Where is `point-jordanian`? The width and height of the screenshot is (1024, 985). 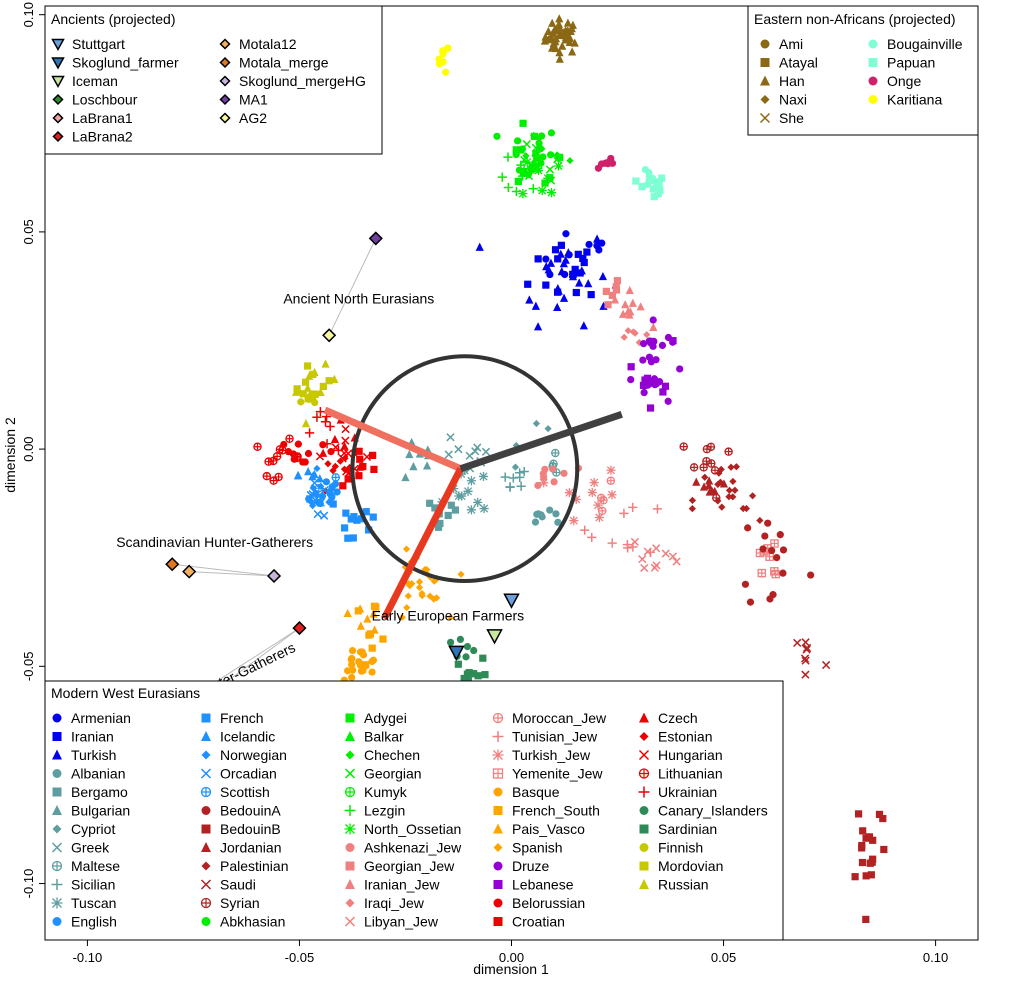 point-jordanian is located at coordinates (714, 491).